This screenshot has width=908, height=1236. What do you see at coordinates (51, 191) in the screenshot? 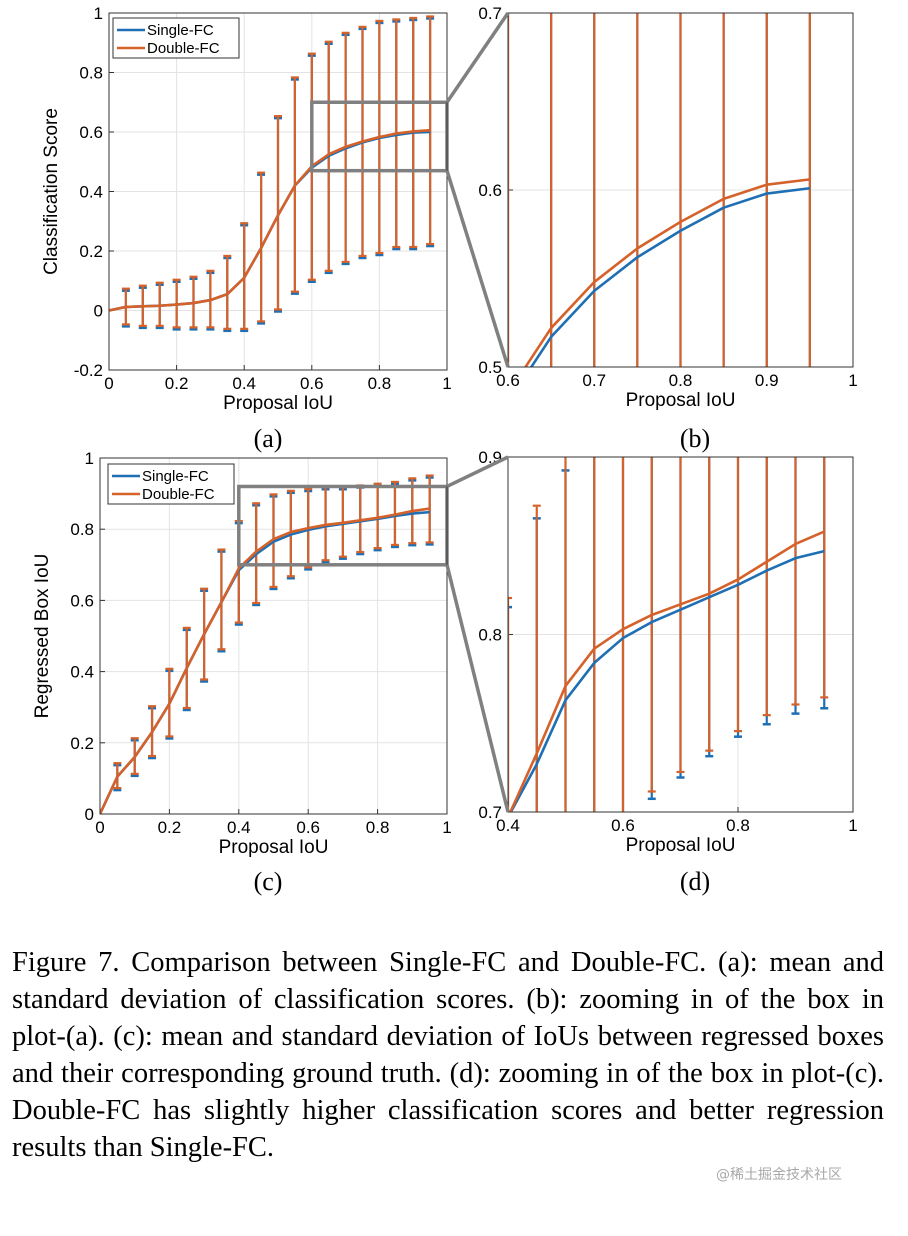
I see `y-axis-label: Classification Score` at bounding box center [51, 191].